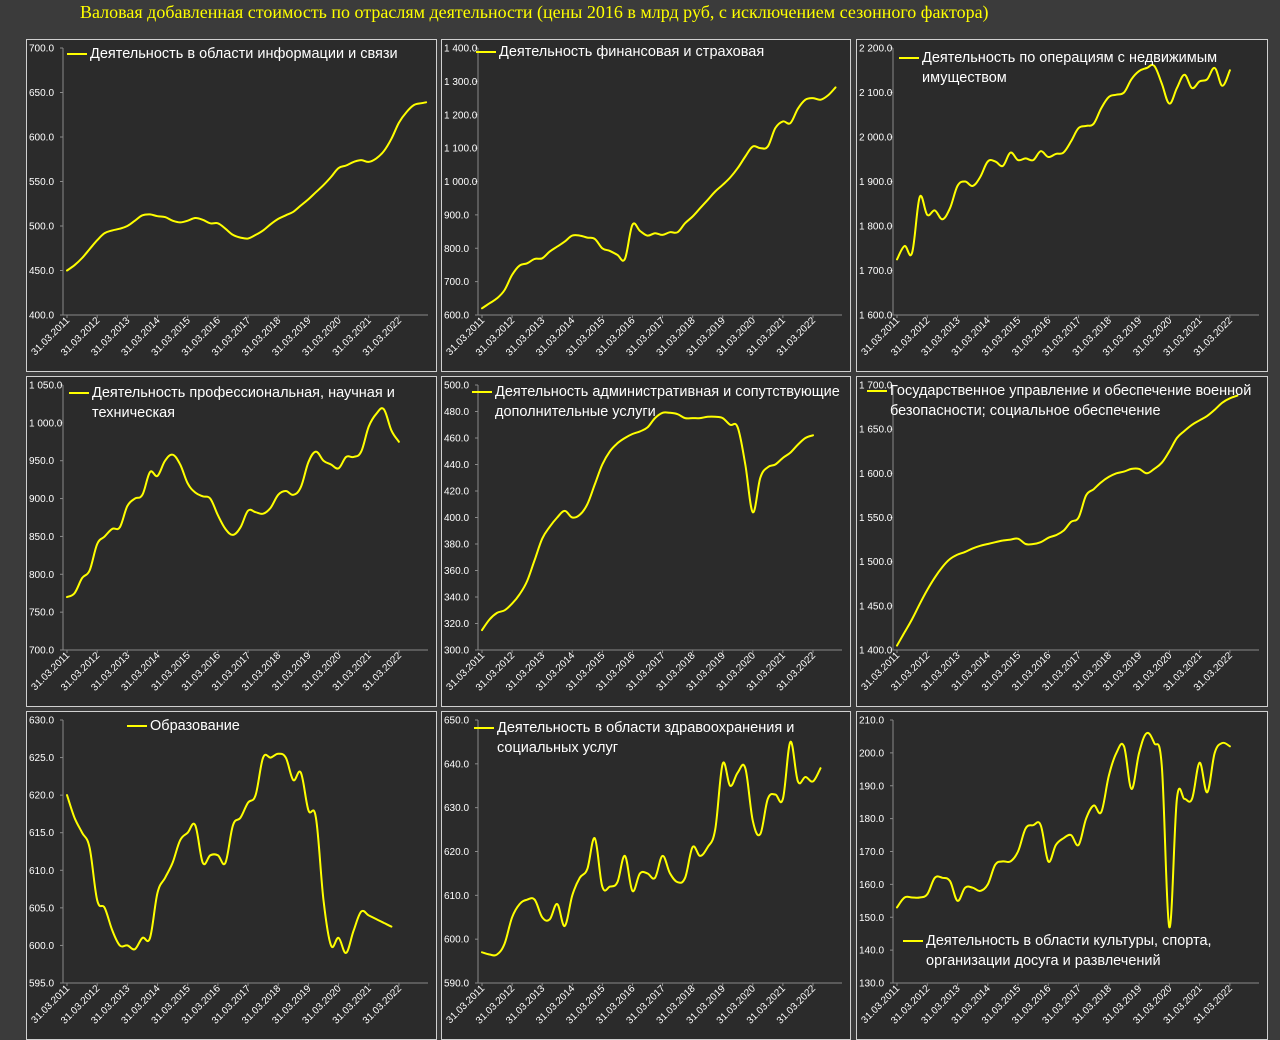 This screenshot has height=1040, width=1280. I want to click on y-tick-label: 950.0, so click(41, 461).